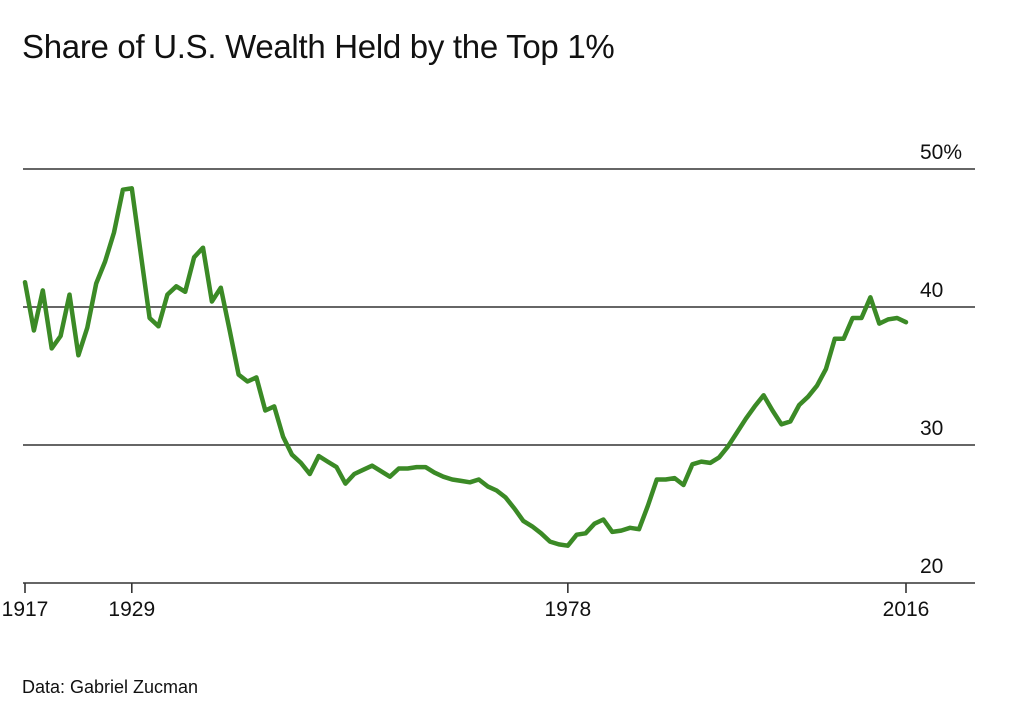 The width and height of the screenshot is (1024, 723). What do you see at coordinates (567, 609) in the screenshot?
I see `x-tick-label: 1978` at bounding box center [567, 609].